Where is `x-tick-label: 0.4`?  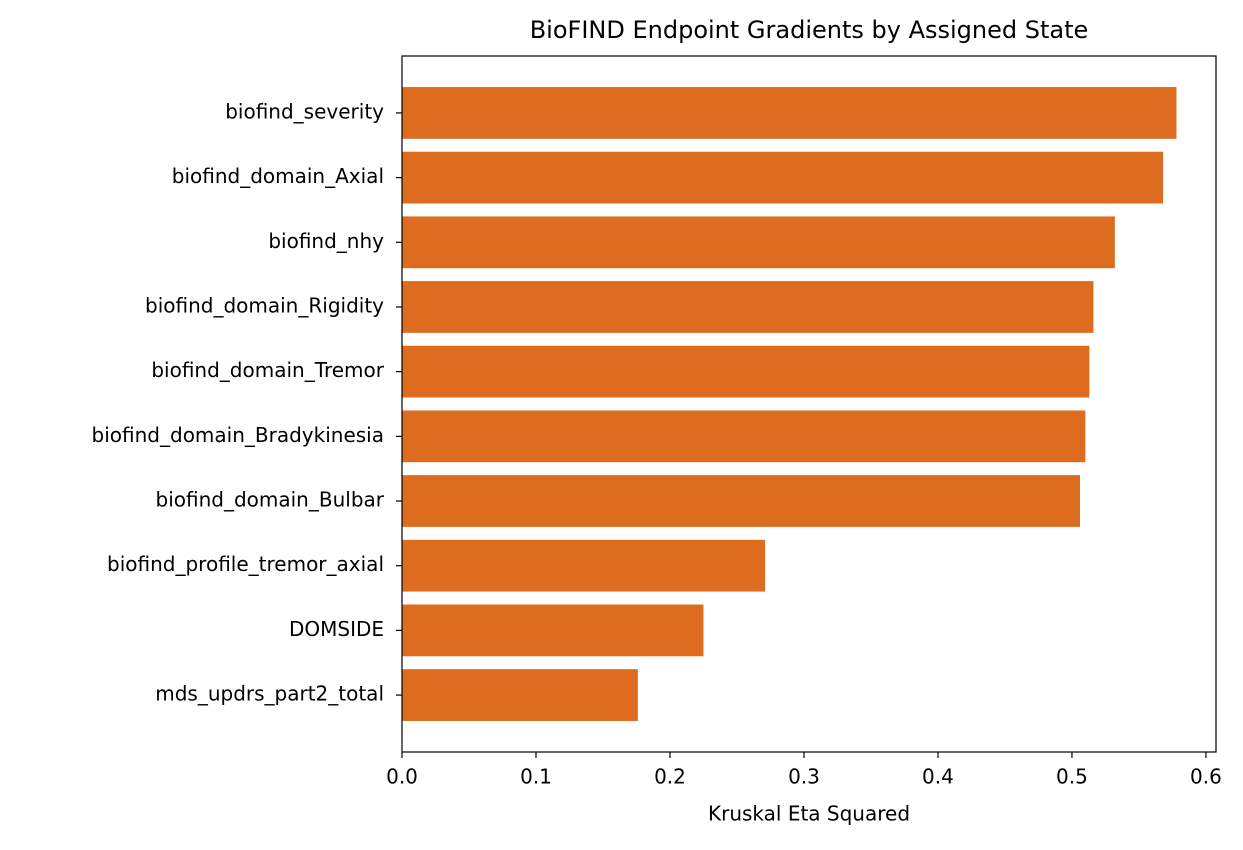 x-tick-label: 0.4 is located at coordinates (938, 777).